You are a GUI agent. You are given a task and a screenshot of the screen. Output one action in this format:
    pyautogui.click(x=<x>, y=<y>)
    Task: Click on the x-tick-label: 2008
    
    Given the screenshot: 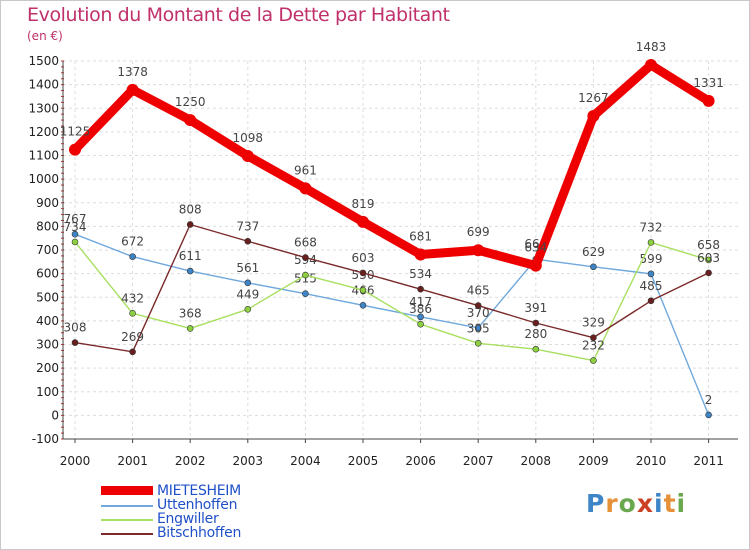 What is the action you would take?
    pyautogui.click(x=536, y=461)
    